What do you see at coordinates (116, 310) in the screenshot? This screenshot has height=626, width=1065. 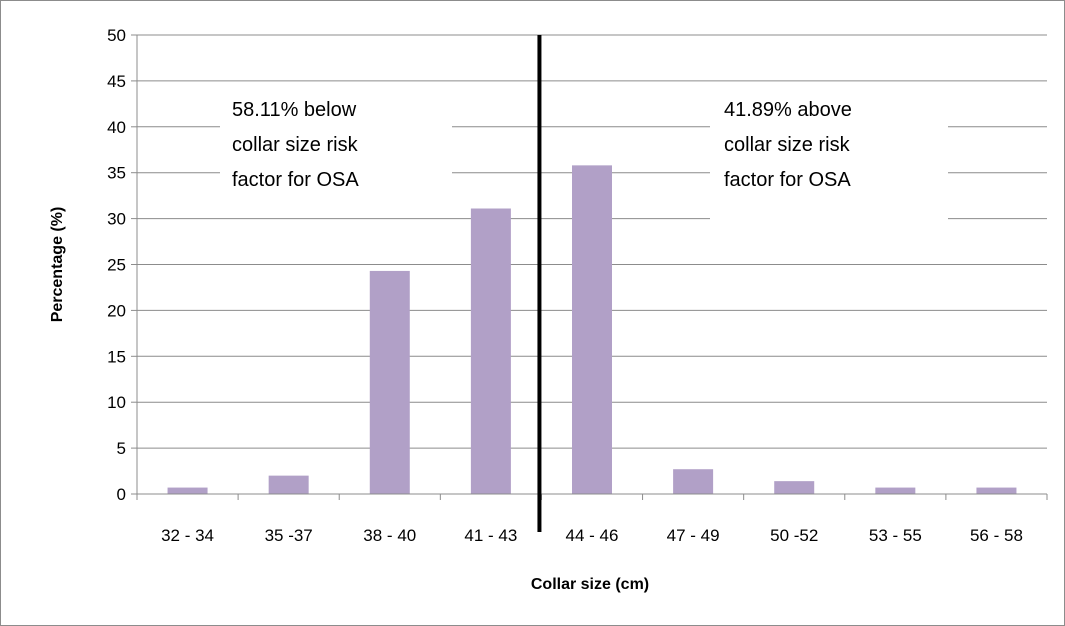 I see `y-tick-label: 20` at bounding box center [116, 310].